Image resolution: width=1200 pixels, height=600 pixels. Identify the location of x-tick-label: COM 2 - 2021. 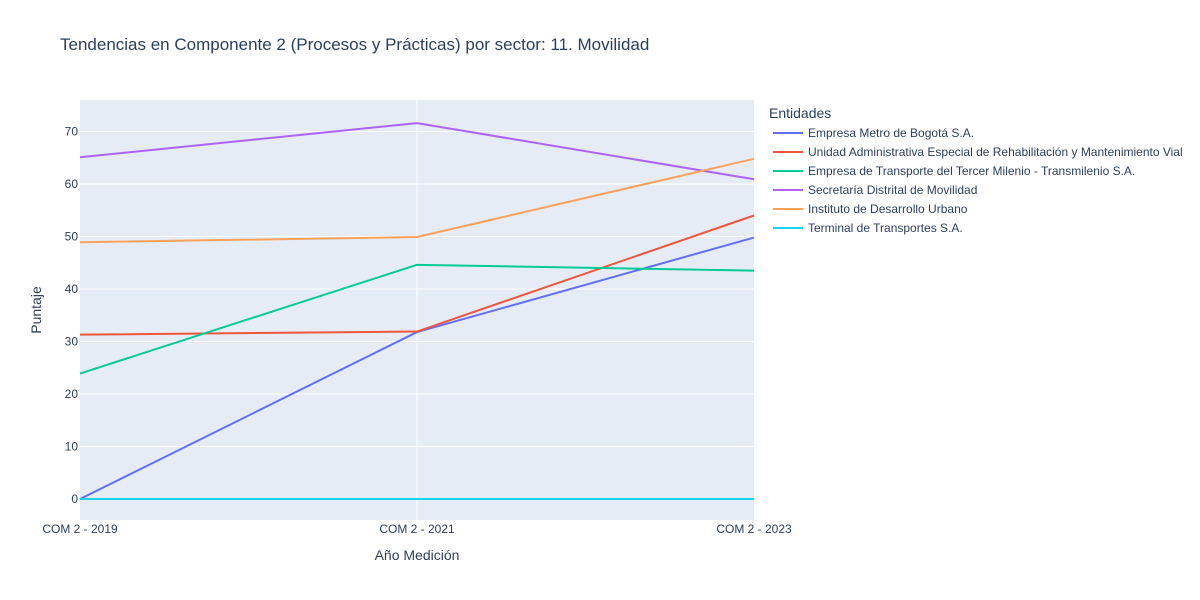
(417, 529).